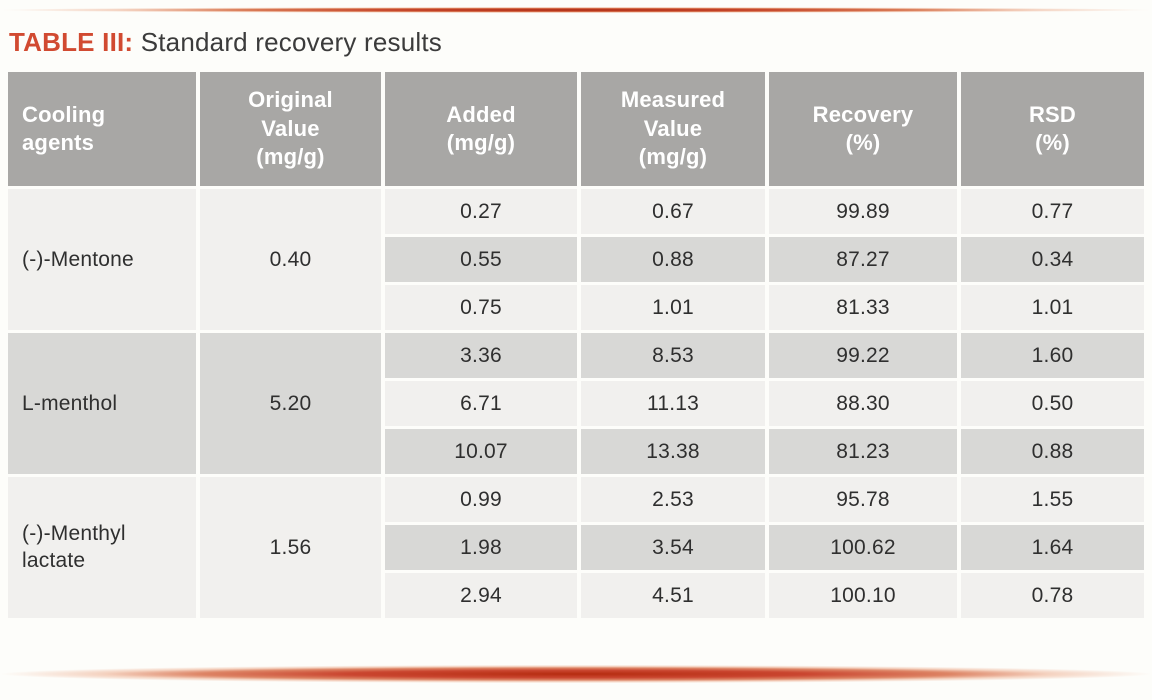  Describe the element at coordinates (1052, 500) in the screenshot. I see `rsd-cell: 1.55` at that location.